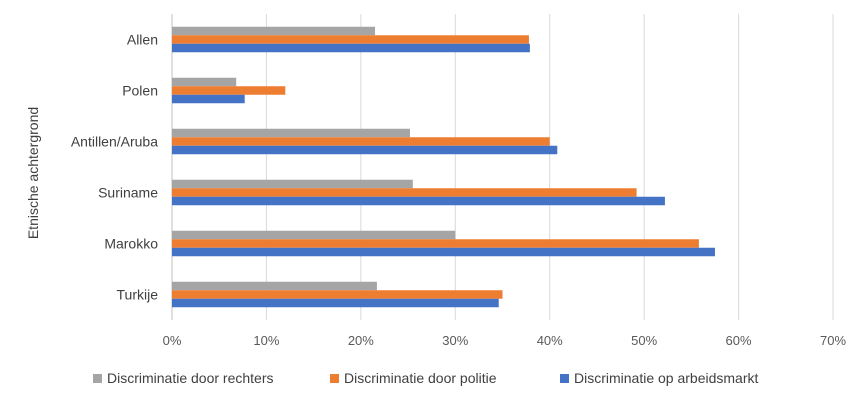 This screenshot has width=859, height=399. Describe the element at coordinates (739, 340) in the screenshot. I see `x-tick-label: 60%` at that location.